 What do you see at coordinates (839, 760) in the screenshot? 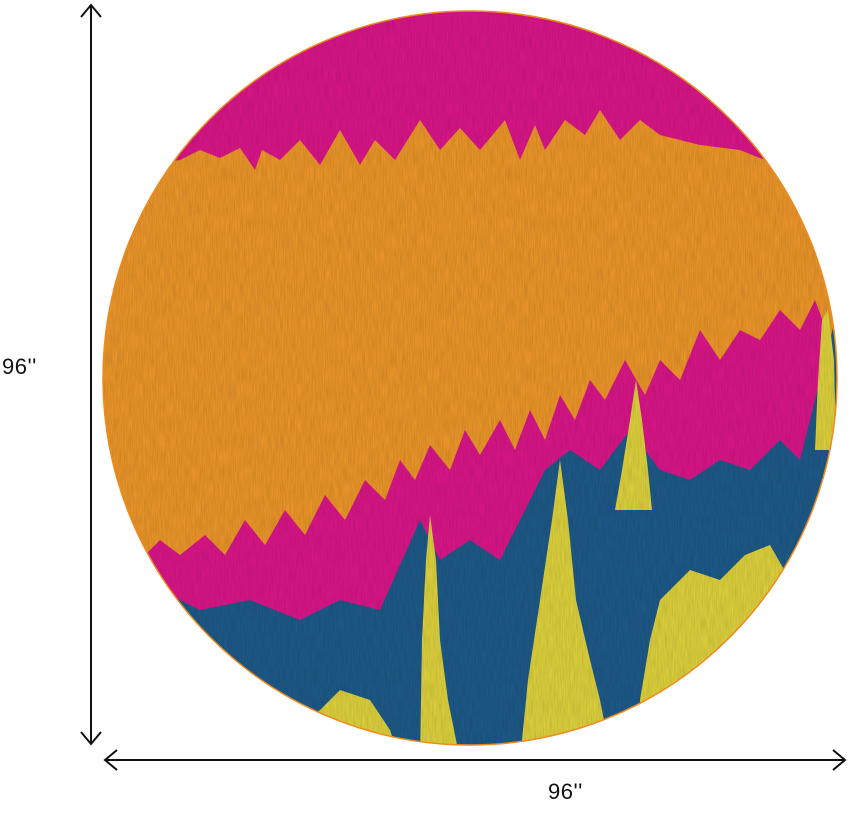
I see `arrowhead-right-icon` at bounding box center [839, 760].